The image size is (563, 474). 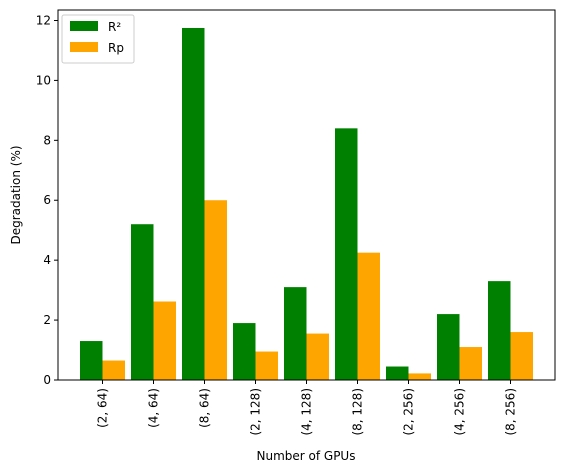 I want to click on y-tick-label: 10, so click(x=43, y=80).